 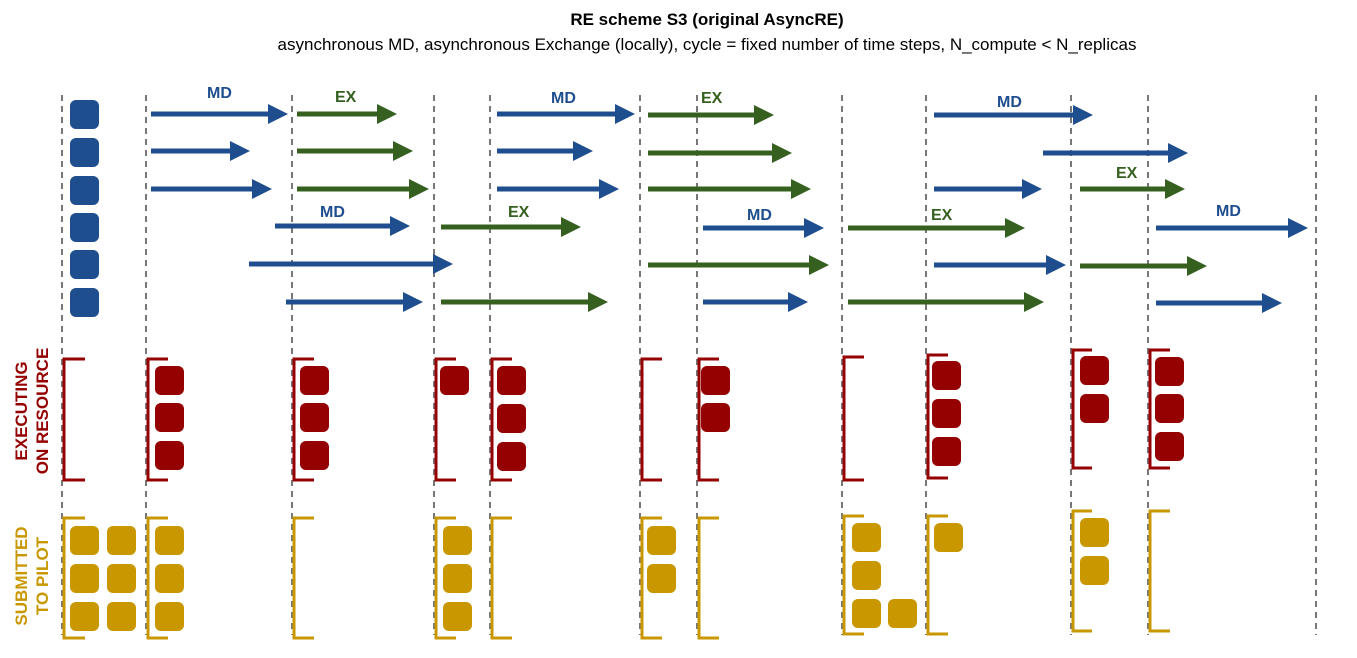 I want to click on submitted-squares, so click(x=589, y=574).